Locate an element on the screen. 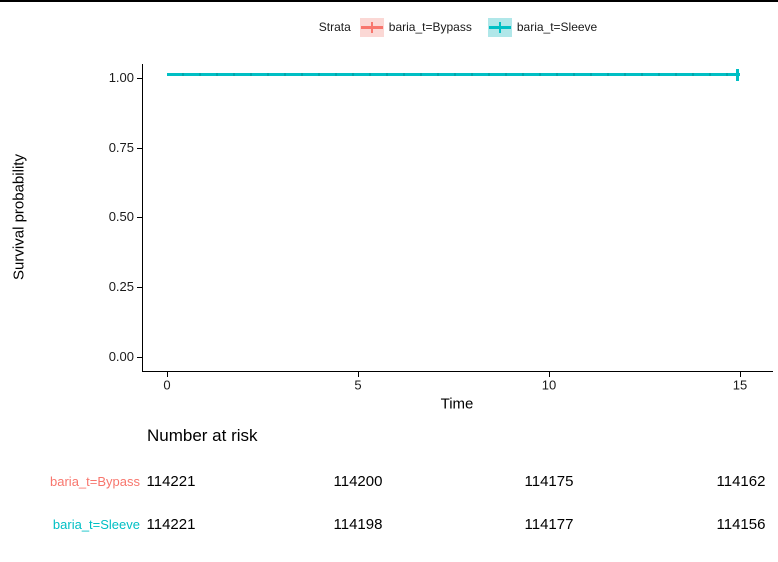 This screenshot has height=562, width=778. y-tick-label: 0.50 is located at coordinates (121, 216).